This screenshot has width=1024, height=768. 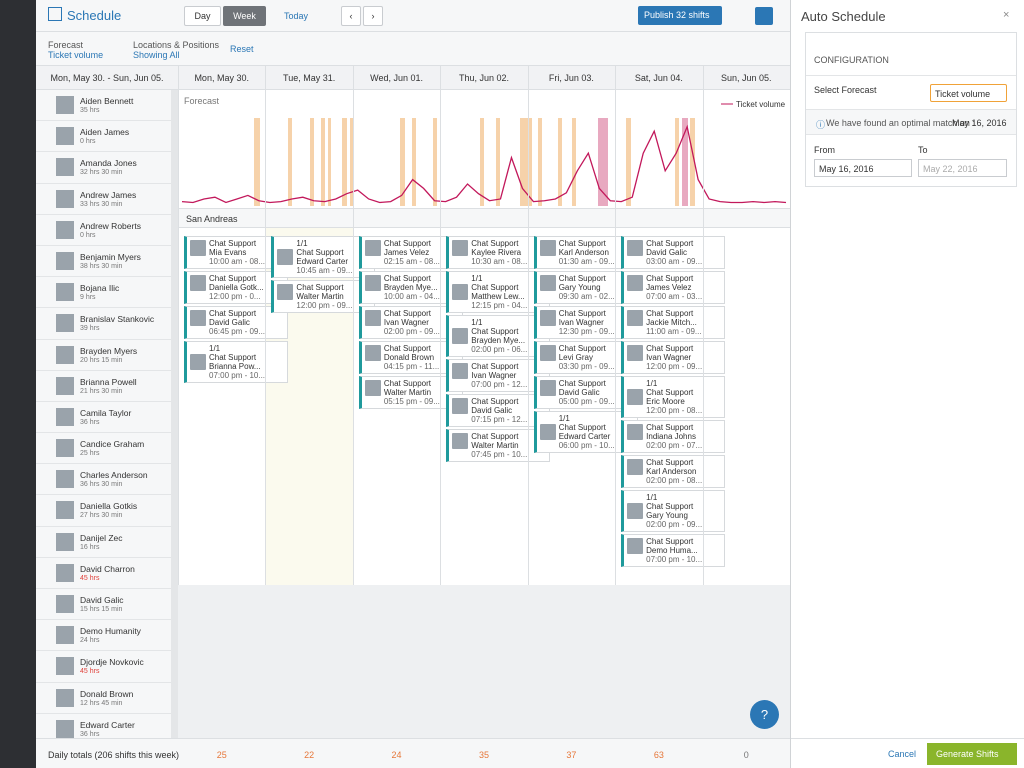 I want to click on help-button: ?, so click(x=764, y=714).